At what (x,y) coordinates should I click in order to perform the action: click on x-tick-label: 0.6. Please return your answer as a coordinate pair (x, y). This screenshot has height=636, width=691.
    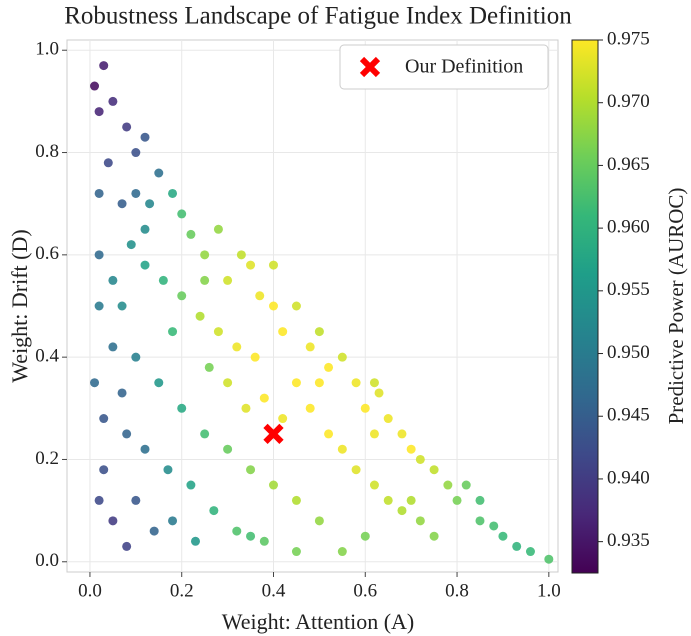
    Looking at the image, I should click on (365, 590).